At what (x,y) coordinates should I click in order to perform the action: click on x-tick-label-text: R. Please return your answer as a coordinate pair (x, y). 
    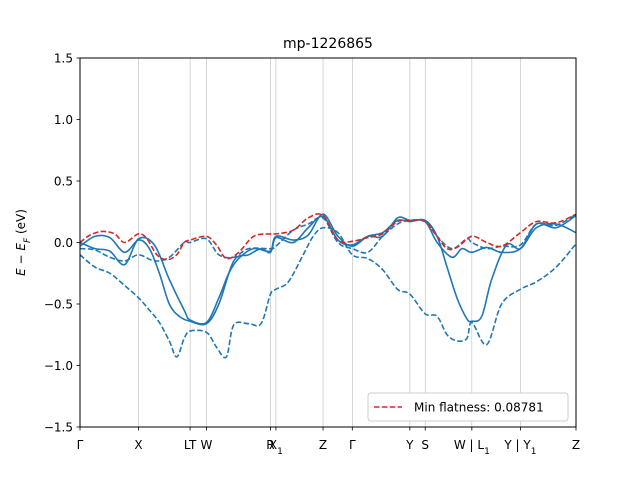
    Looking at the image, I should click on (270, 445).